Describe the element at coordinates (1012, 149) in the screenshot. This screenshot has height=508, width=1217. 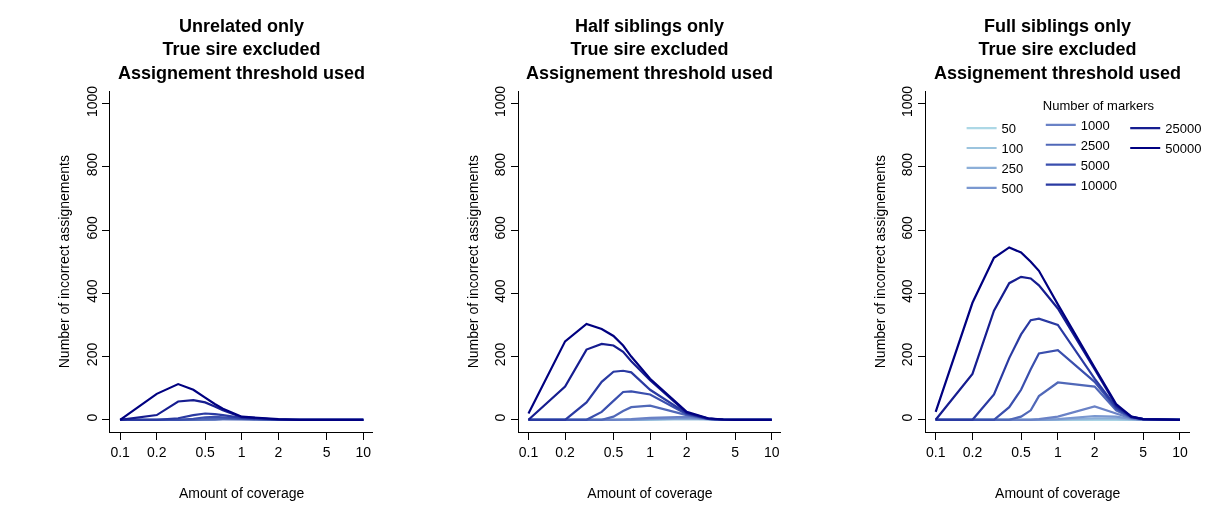
I see `legend-label: 100` at that location.